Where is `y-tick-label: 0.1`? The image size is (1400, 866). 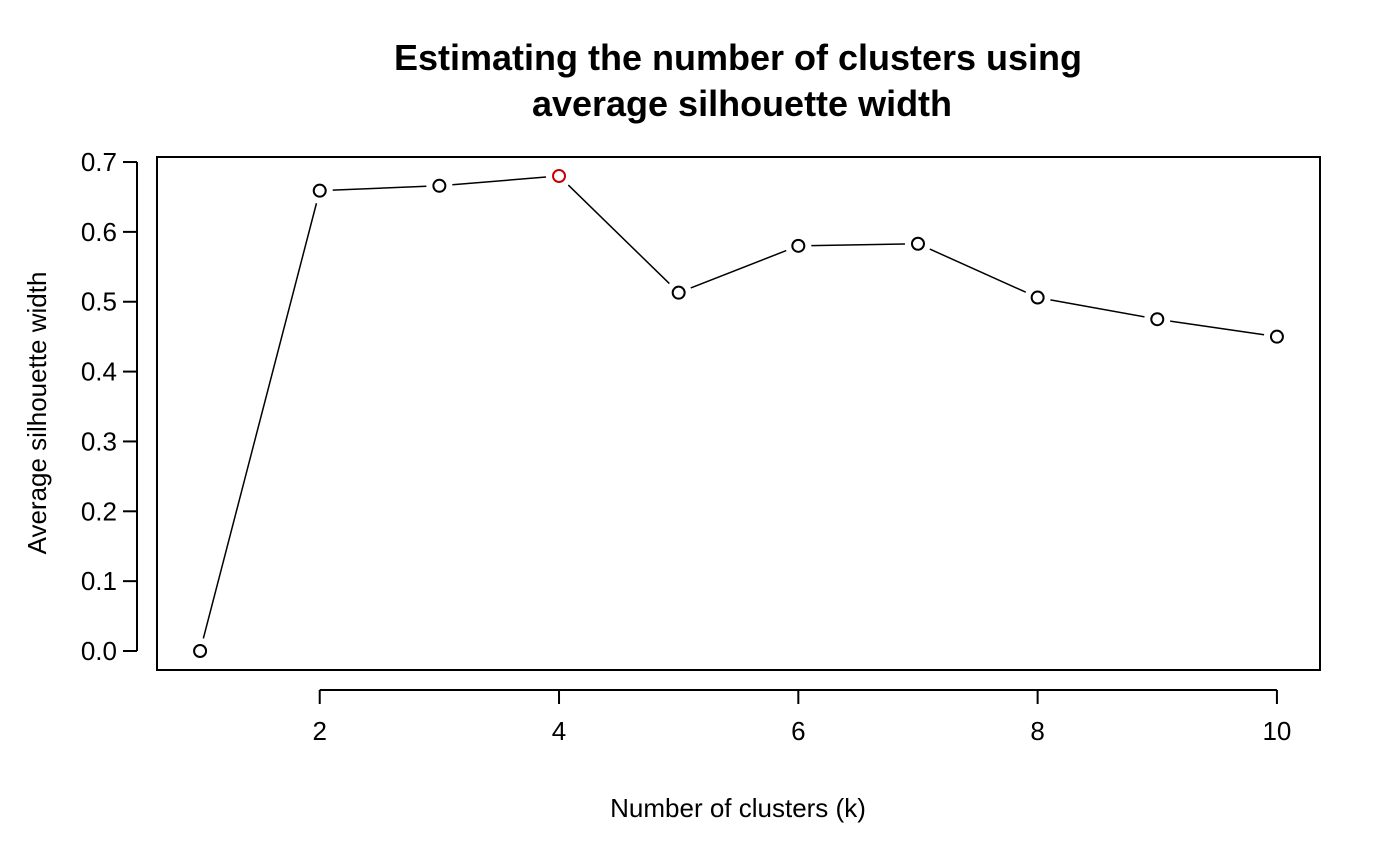
y-tick-label: 0.1 is located at coordinates (99, 581).